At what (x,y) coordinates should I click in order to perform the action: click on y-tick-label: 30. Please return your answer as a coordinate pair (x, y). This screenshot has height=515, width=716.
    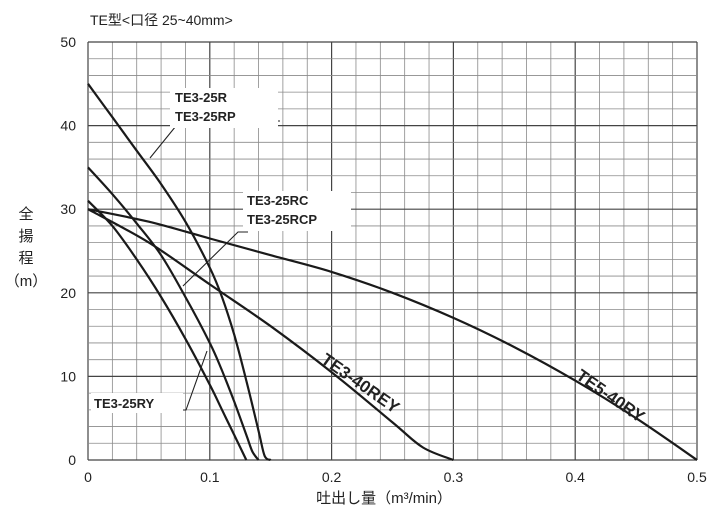
    Looking at the image, I should click on (68, 209).